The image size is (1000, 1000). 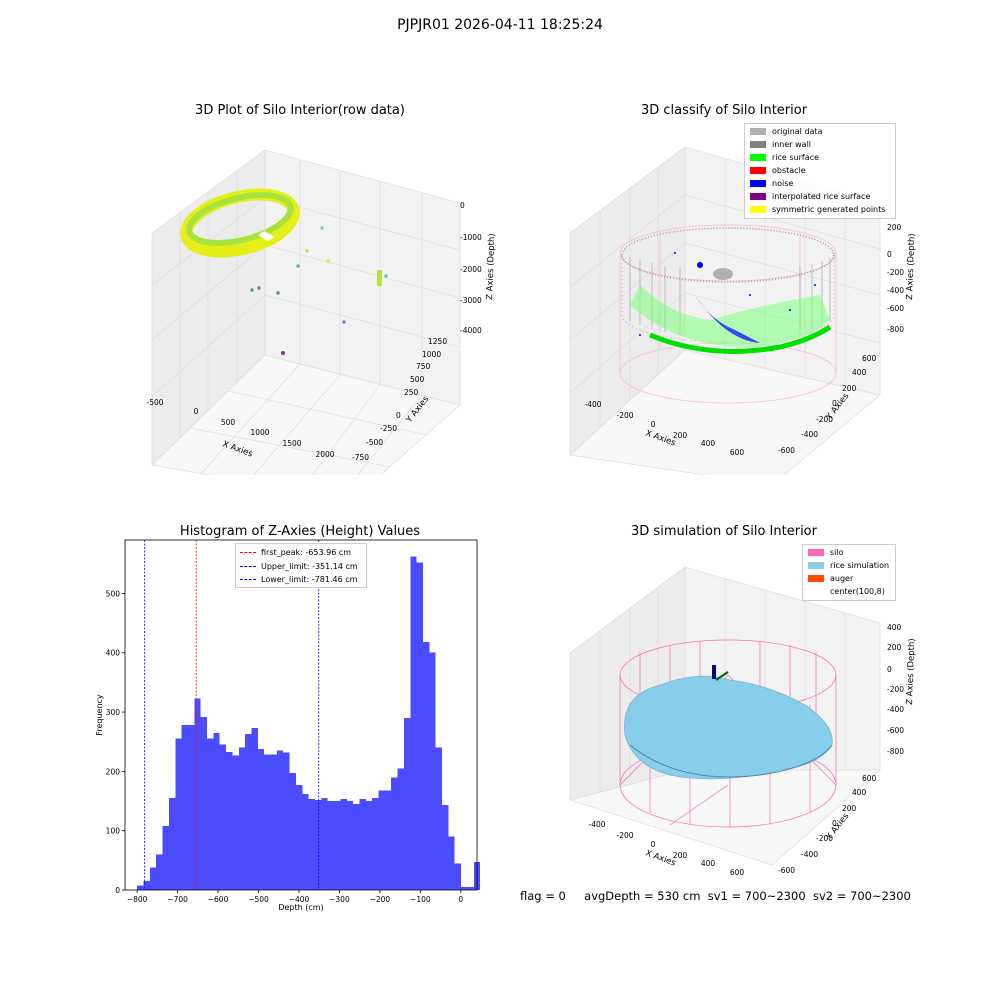 What do you see at coordinates (324, 454) in the screenshot?
I see `panel1-x-tick: 2000` at bounding box center [324, 454].